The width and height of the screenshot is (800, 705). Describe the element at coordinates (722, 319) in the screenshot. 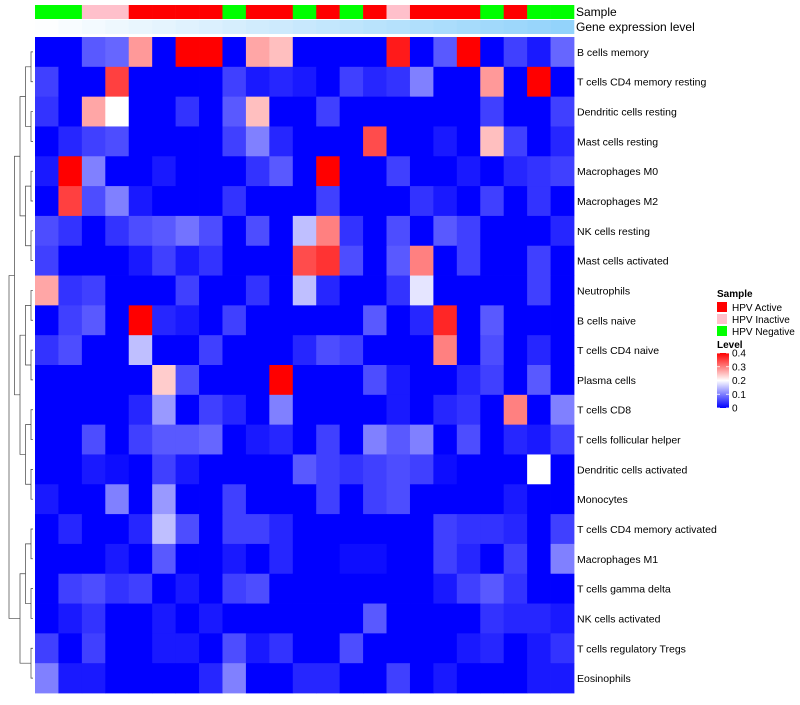

I see `legend-swatch` at that location.